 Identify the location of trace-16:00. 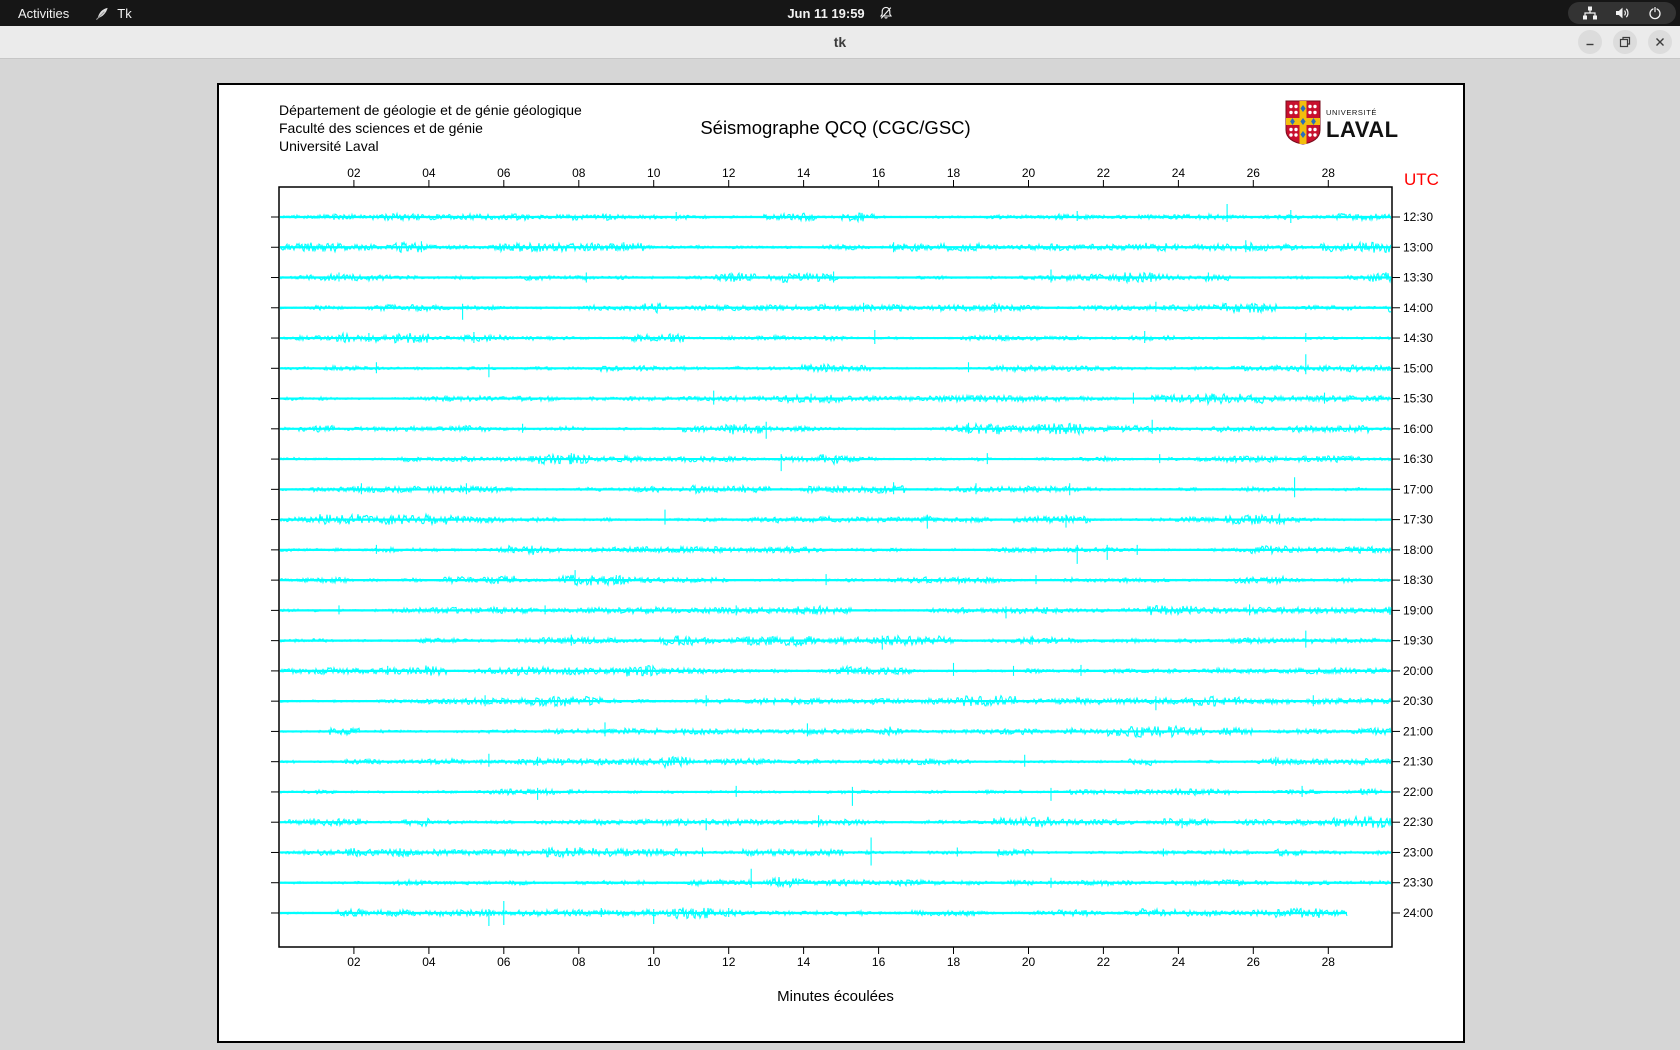
(835, 429).